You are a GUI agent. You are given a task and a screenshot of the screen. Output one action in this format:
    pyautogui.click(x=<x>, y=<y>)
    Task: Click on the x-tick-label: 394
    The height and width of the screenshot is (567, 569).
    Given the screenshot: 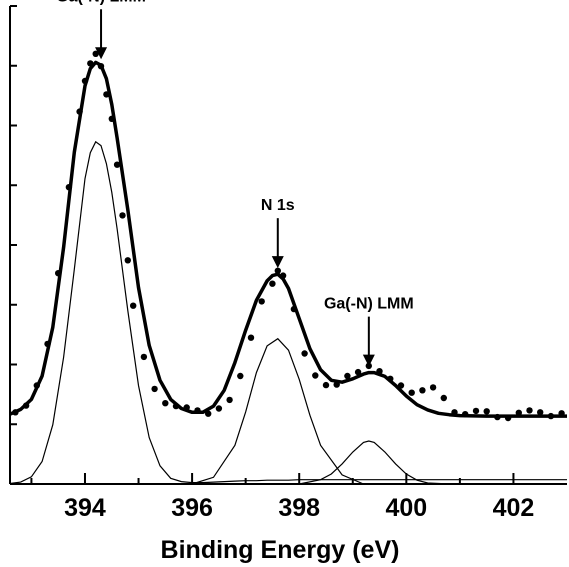 What is the action you would take?
    pyautogui.click(x=85, y=508)
    